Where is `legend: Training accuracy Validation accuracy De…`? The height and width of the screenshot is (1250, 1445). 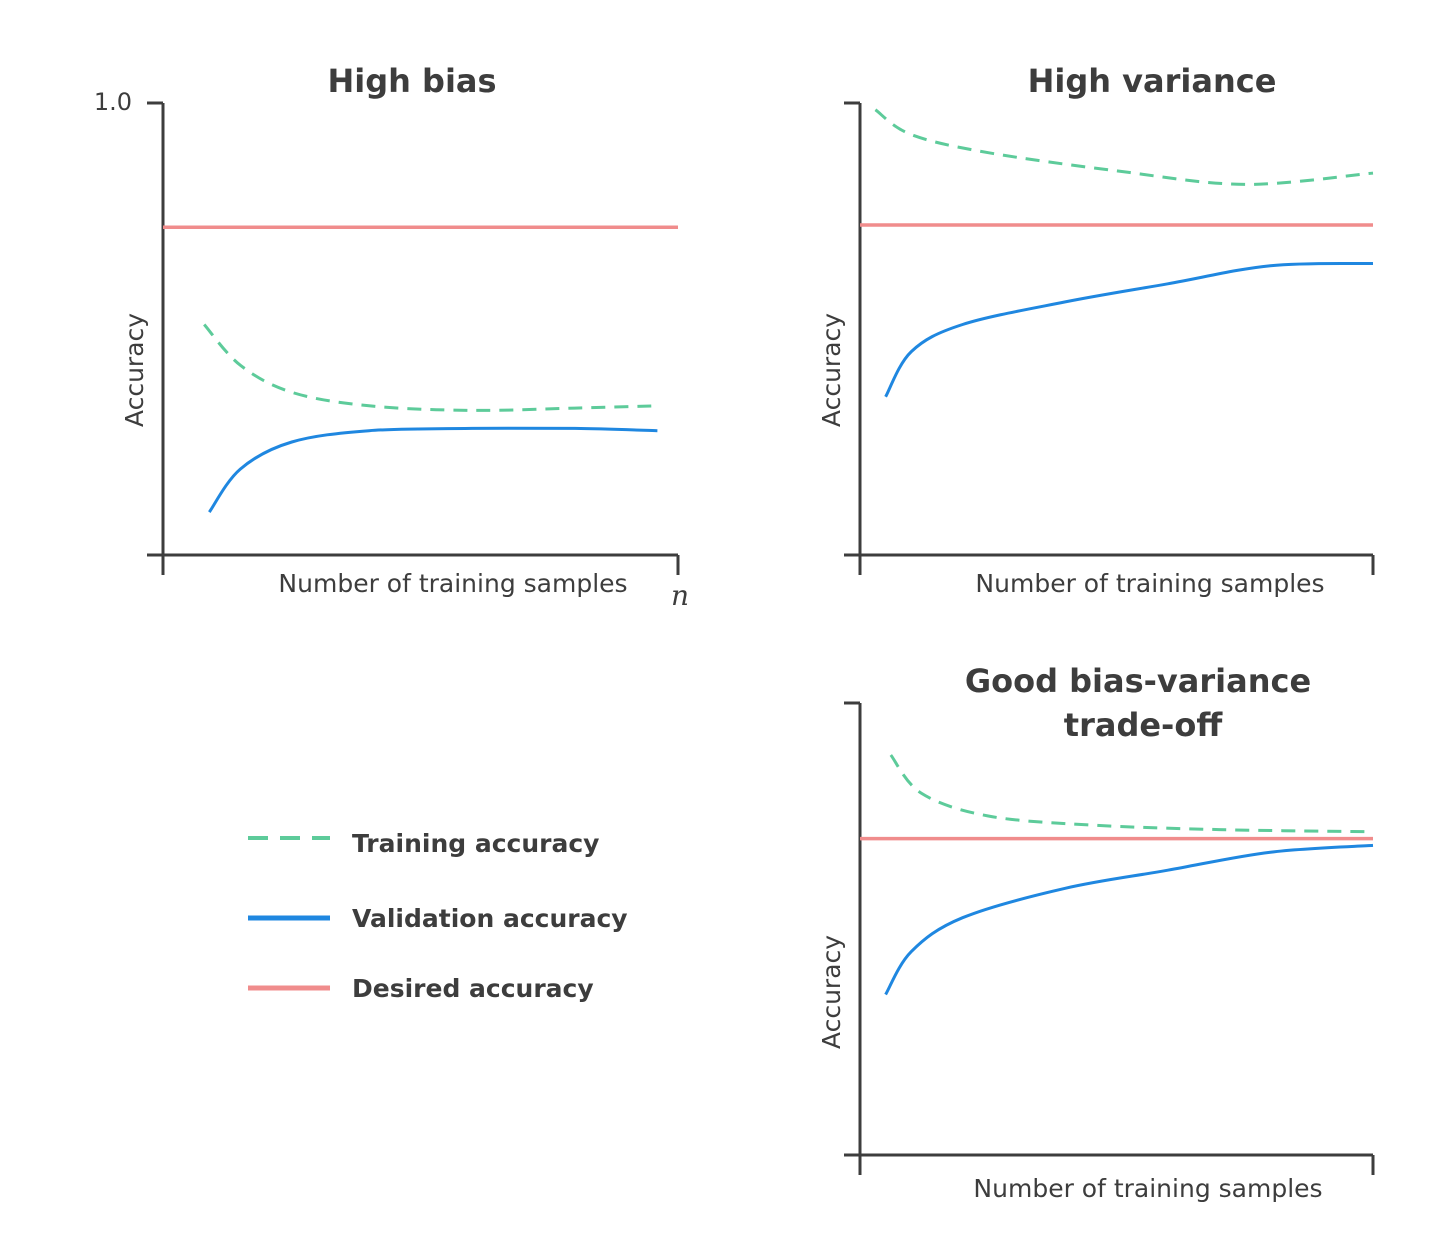 legend: Training accuracy Validation accuracy De… is located at coordinates (438, 916).